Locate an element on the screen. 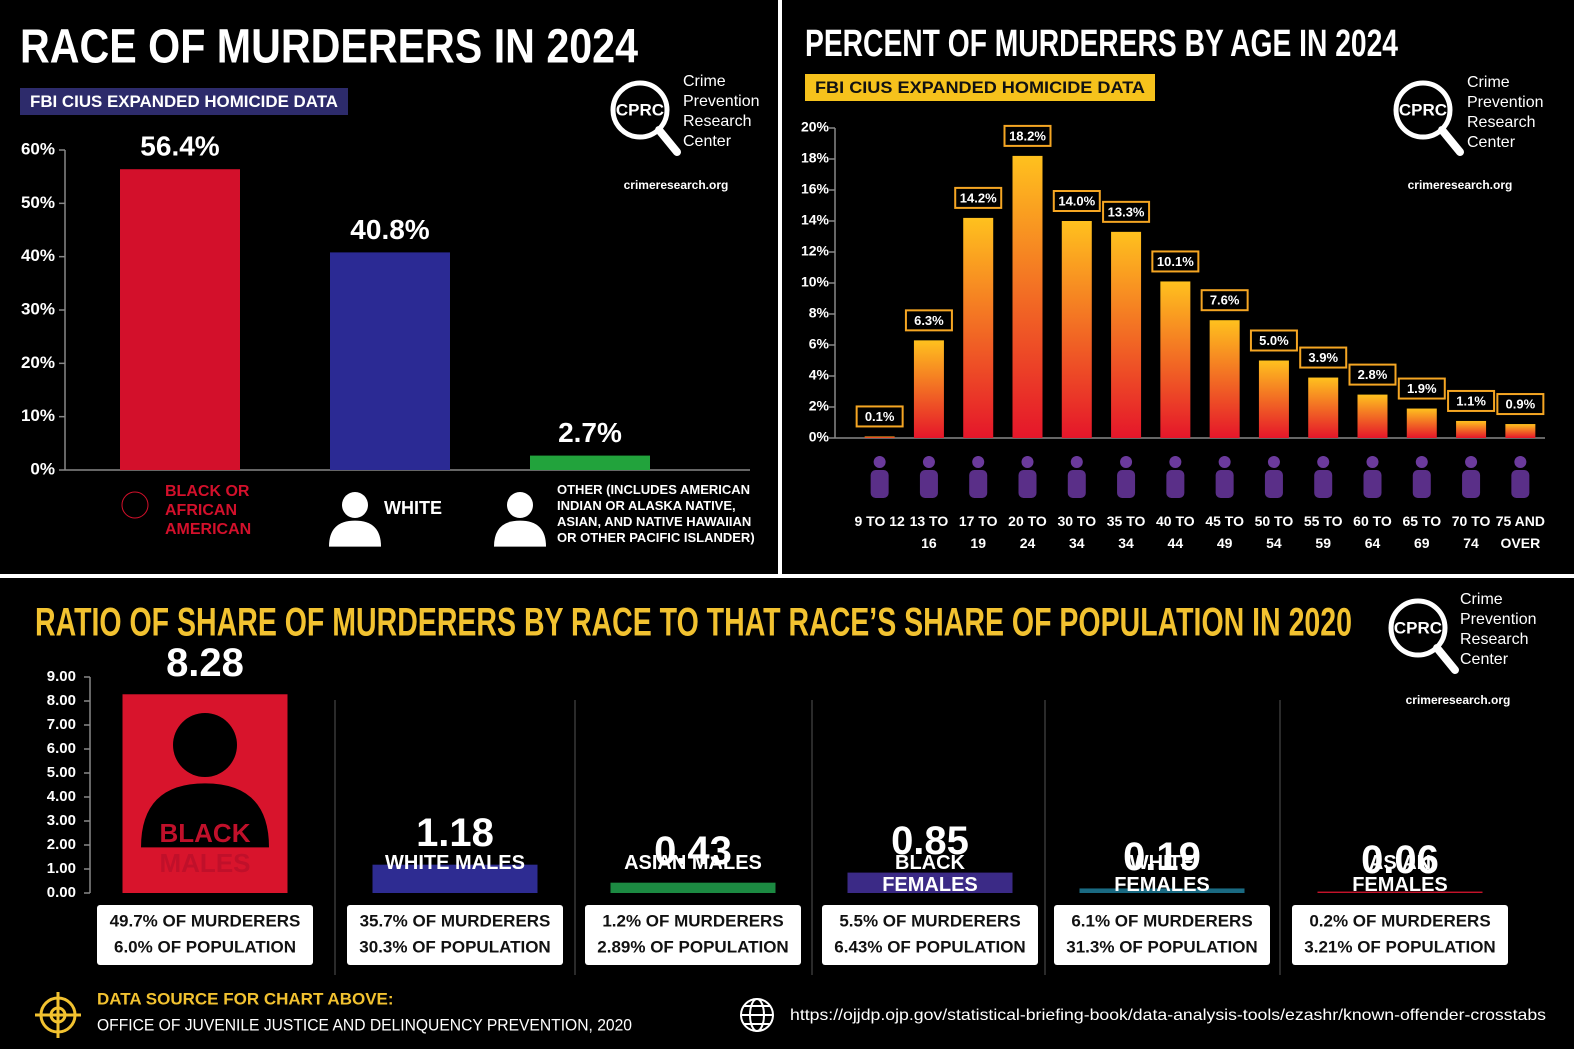 The width and height of the screenshot is (1574, 1049). value-label: 0.1% is located at coordinates (880, 416).